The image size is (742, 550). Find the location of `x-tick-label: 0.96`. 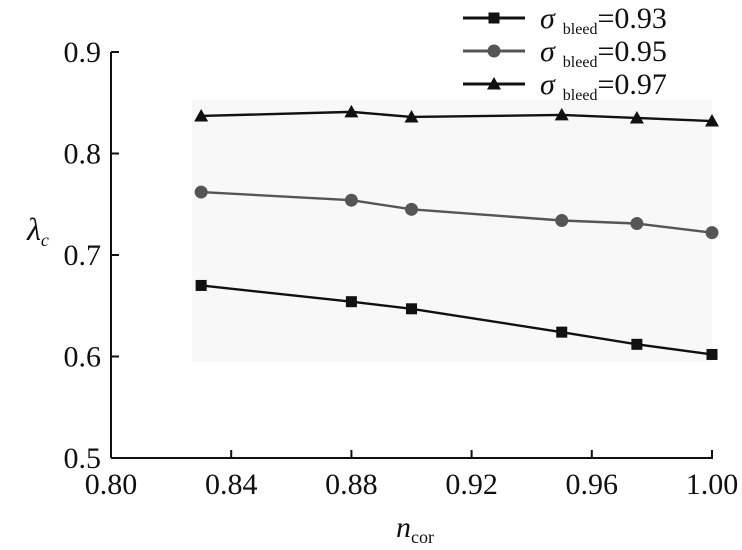

x-tick-label: 0.96 is located at coordinates (592, 484).